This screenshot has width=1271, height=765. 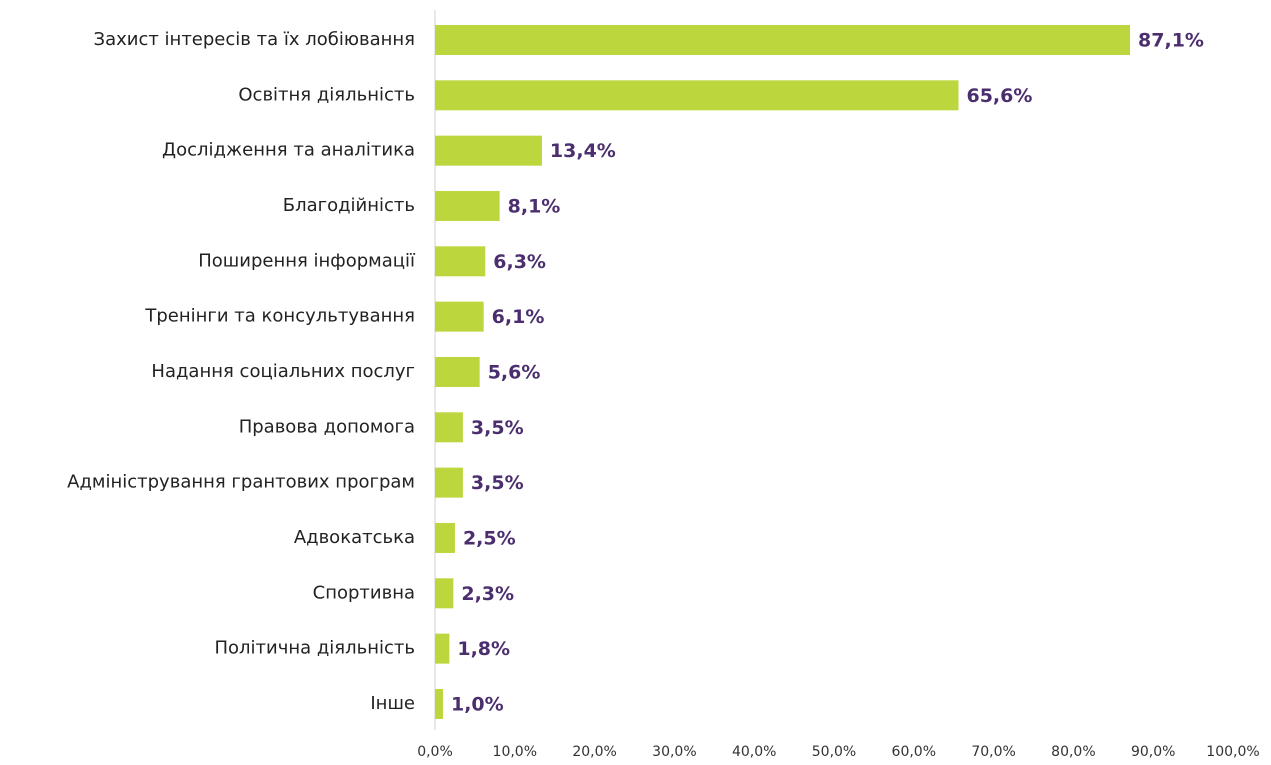 What do you see at coordinates (914, 752) in the screenshot?
I see `x-tick-label: 60,0%` at bounding box center [914, 752].